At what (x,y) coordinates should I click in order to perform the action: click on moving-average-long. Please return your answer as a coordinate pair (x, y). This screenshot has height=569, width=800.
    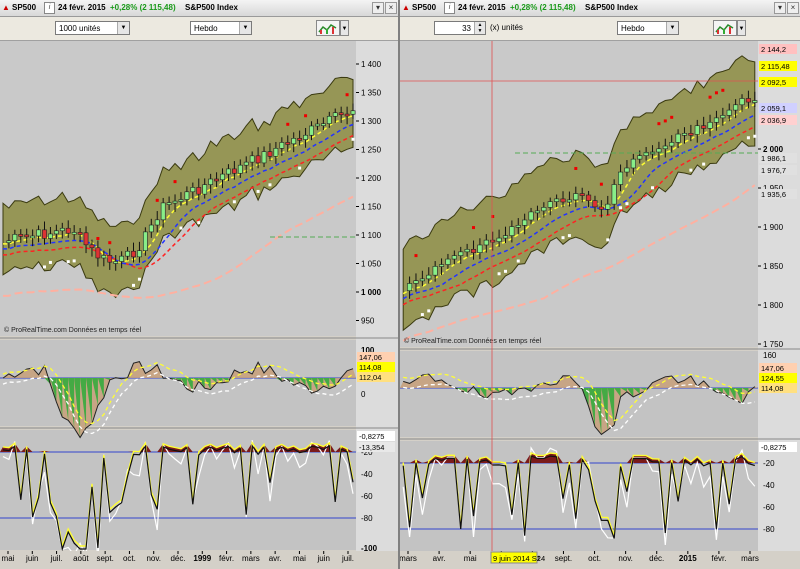
    Looking at the image, I should click on (579, 263).